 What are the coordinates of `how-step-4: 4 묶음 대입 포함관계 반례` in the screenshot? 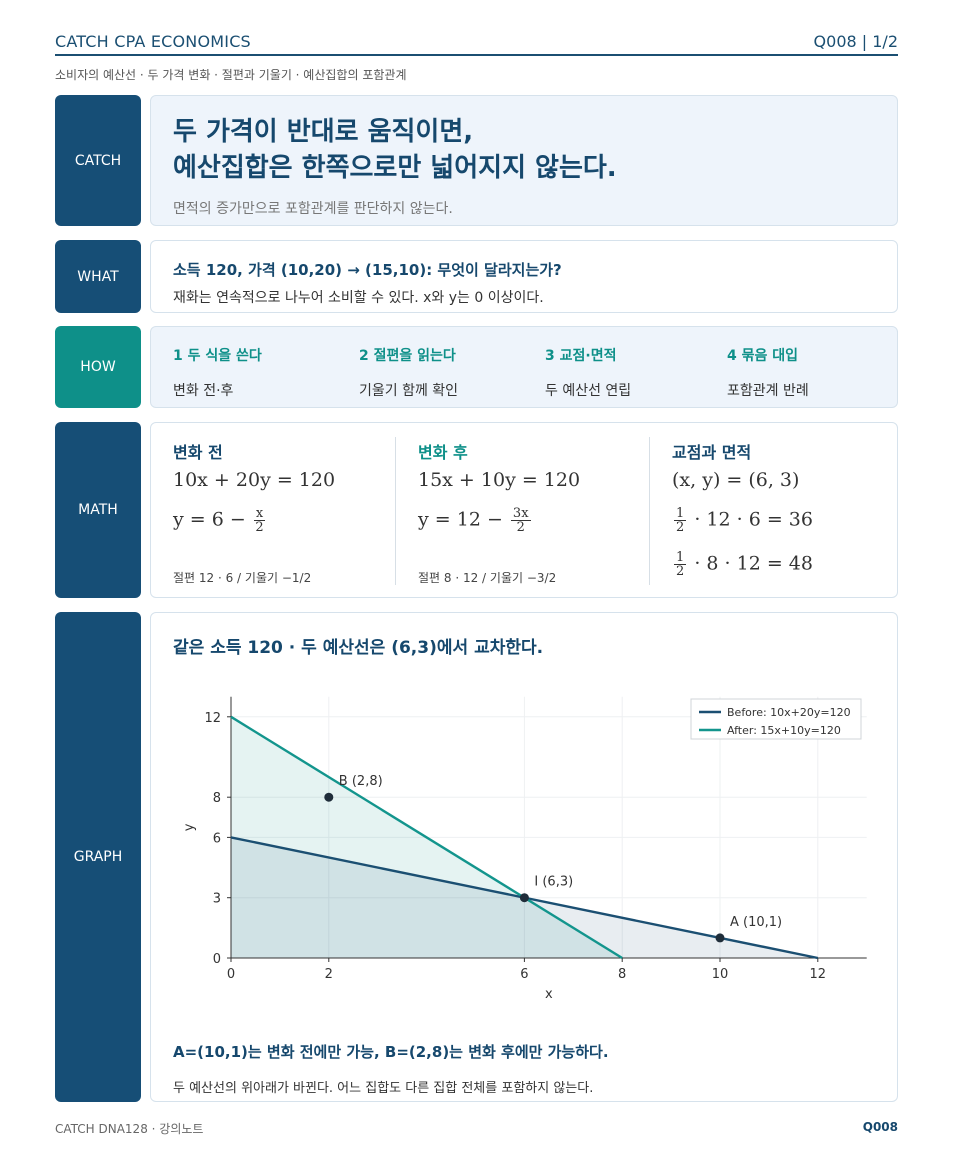 It's located at (768, 372).